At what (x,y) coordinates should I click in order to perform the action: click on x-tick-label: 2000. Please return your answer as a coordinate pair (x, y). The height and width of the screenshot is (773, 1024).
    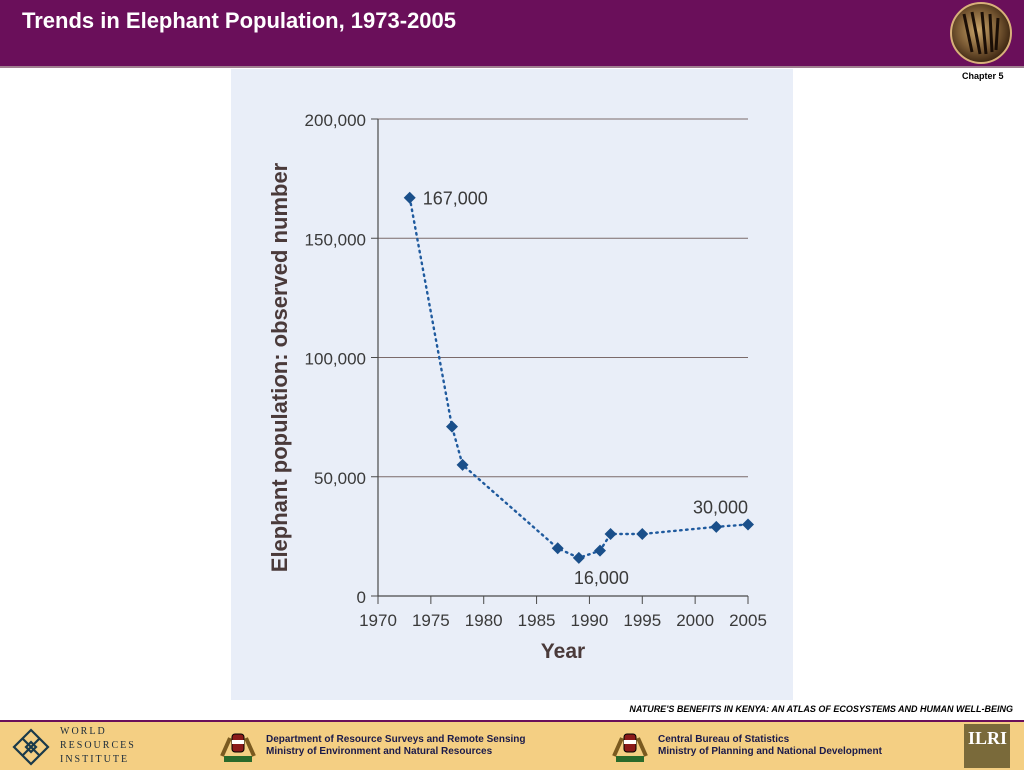
    Looking at the image, I should click on (695, 620).